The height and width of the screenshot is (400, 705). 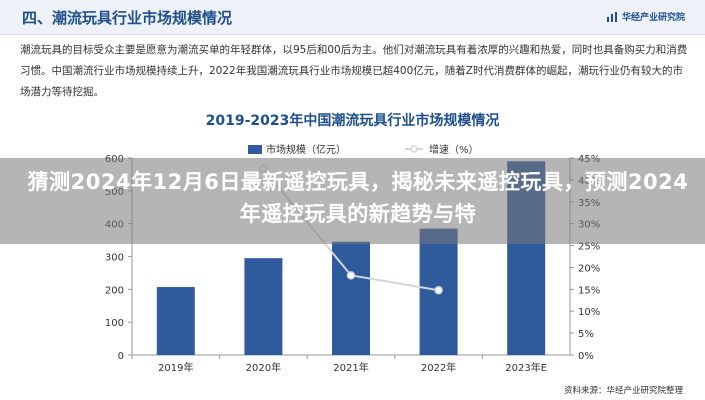 I want to click on x-tick-label: 2019年, so click(x=175, y=367).